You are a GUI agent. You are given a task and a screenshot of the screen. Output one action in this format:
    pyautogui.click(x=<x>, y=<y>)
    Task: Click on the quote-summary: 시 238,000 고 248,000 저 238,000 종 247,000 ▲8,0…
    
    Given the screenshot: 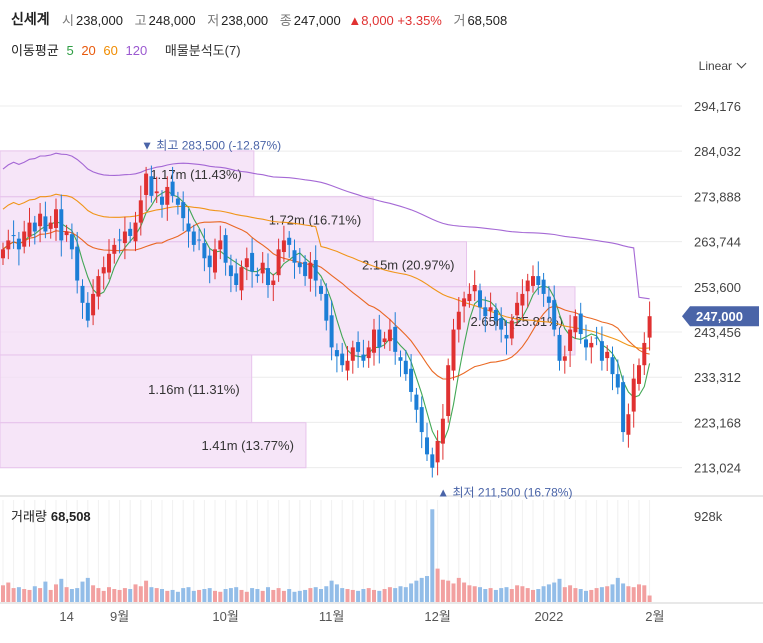 What is the action you would take?
    pyautogui.click(x=288, y=19)
    